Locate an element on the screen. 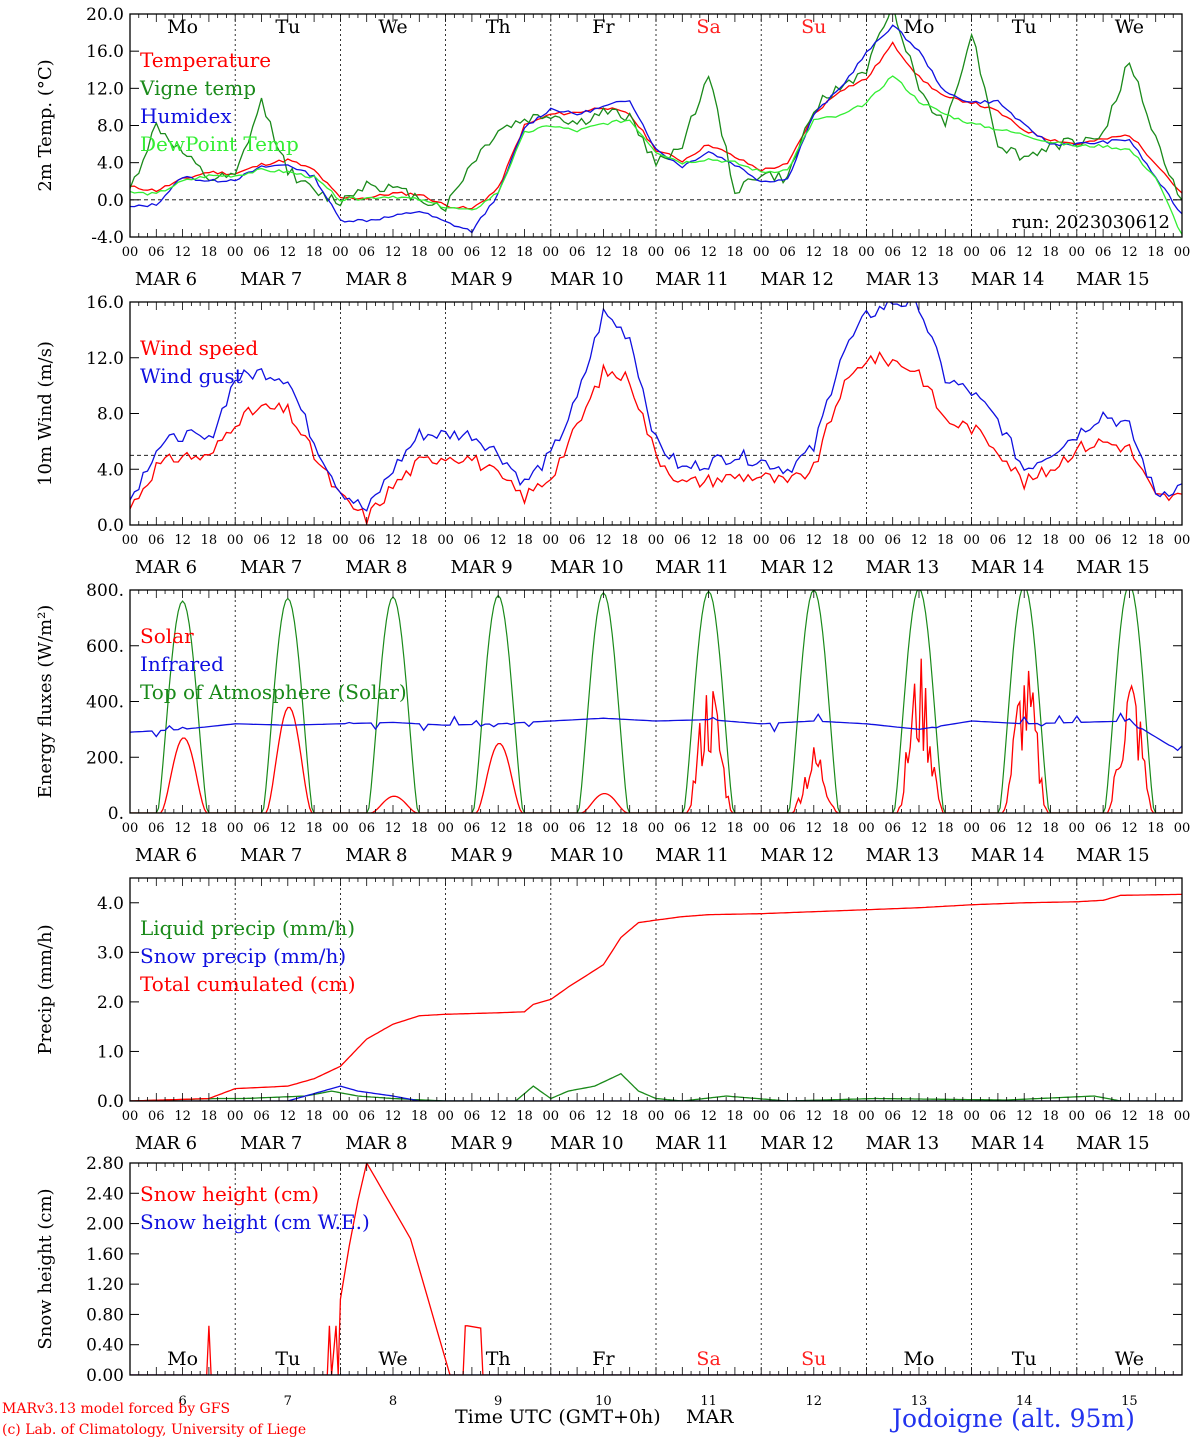 The width and height of the screenshot is (1194, 1440). x-date-label: MAR 7 is located at coordinates (271, 567).